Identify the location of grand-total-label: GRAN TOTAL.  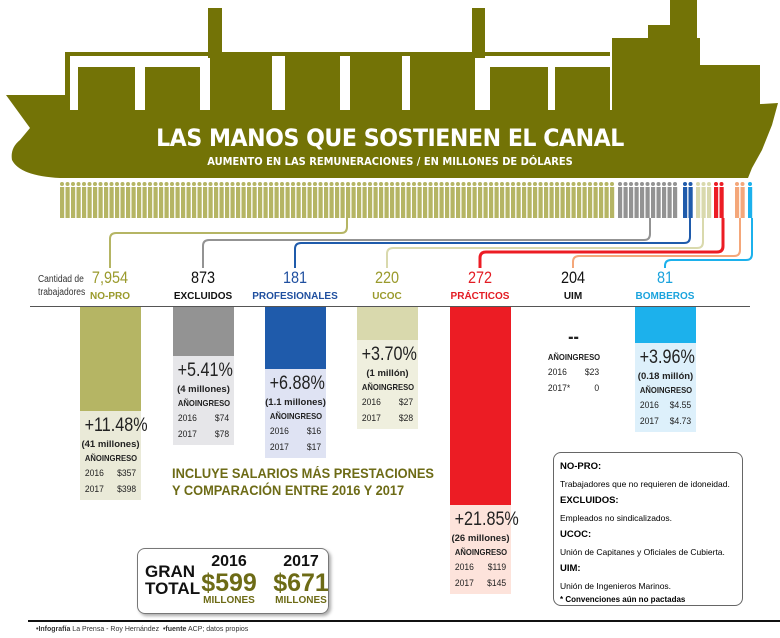
(172, 580).